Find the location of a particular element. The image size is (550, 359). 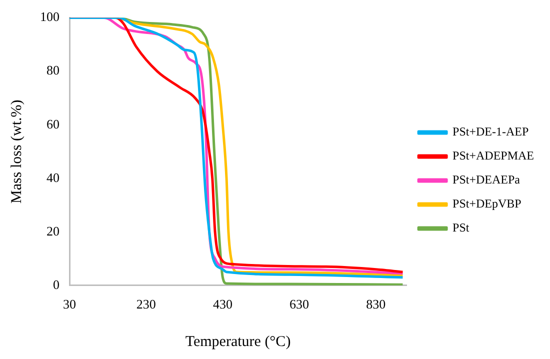

y-tick-label: 80 is located at coordinates (53, 70).